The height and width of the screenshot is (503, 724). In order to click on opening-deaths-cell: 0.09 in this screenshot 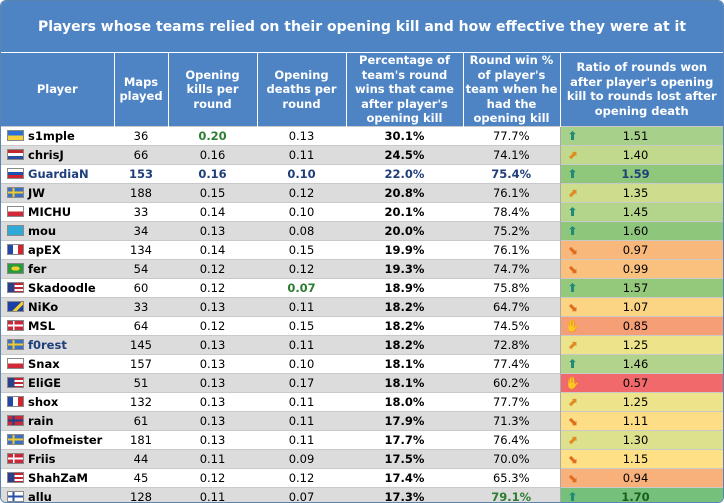, I will do `click(301, 458)`.